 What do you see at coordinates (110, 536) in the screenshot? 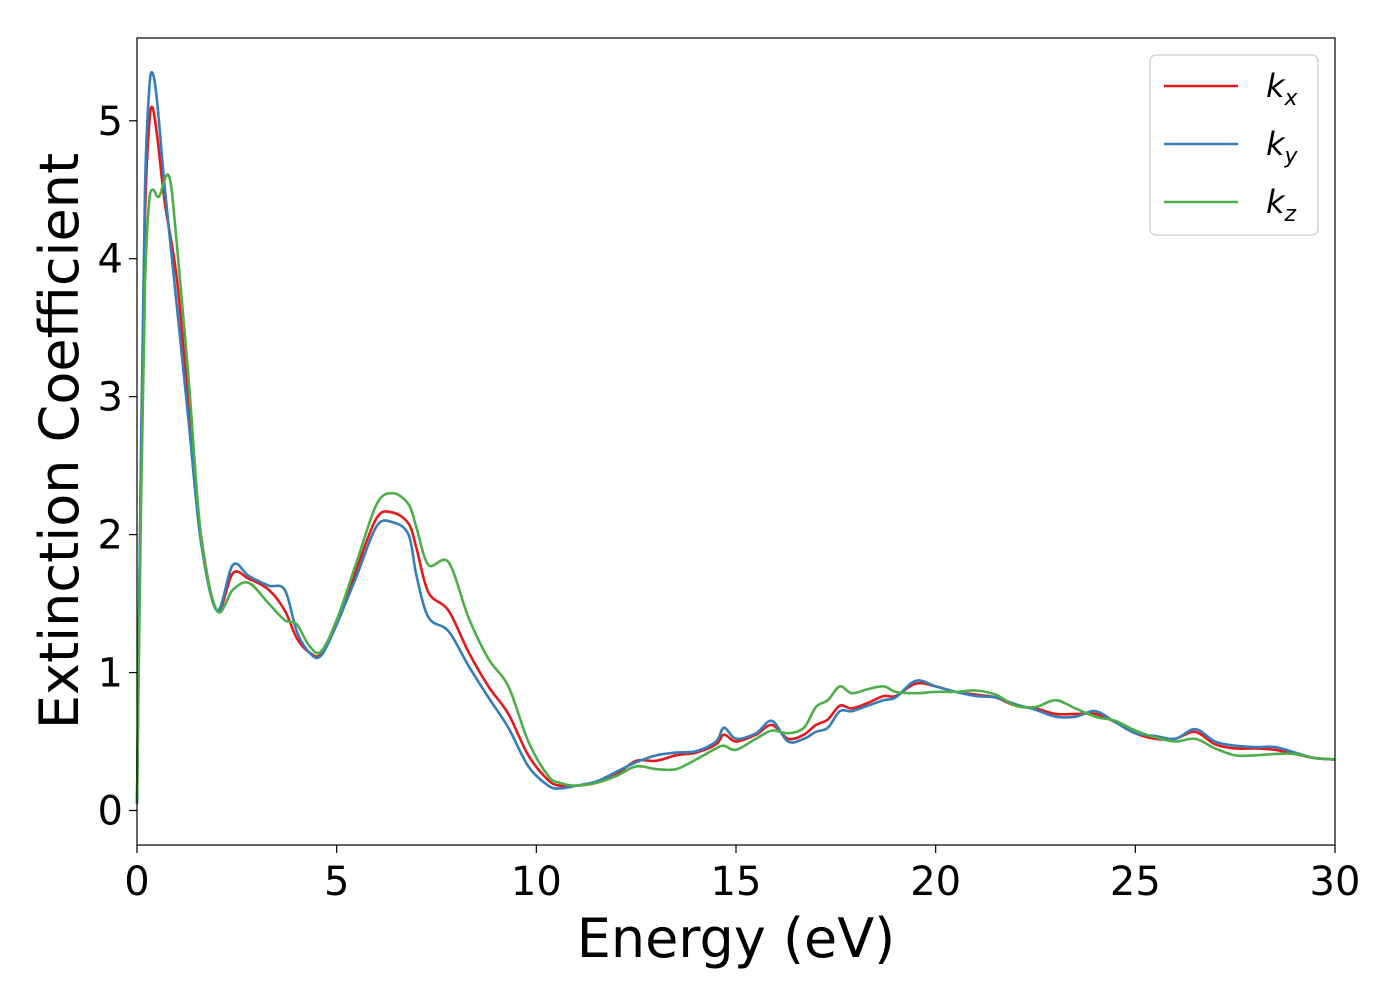
I see `y-tick-label-2: 2` at bounding box center [110, 536].